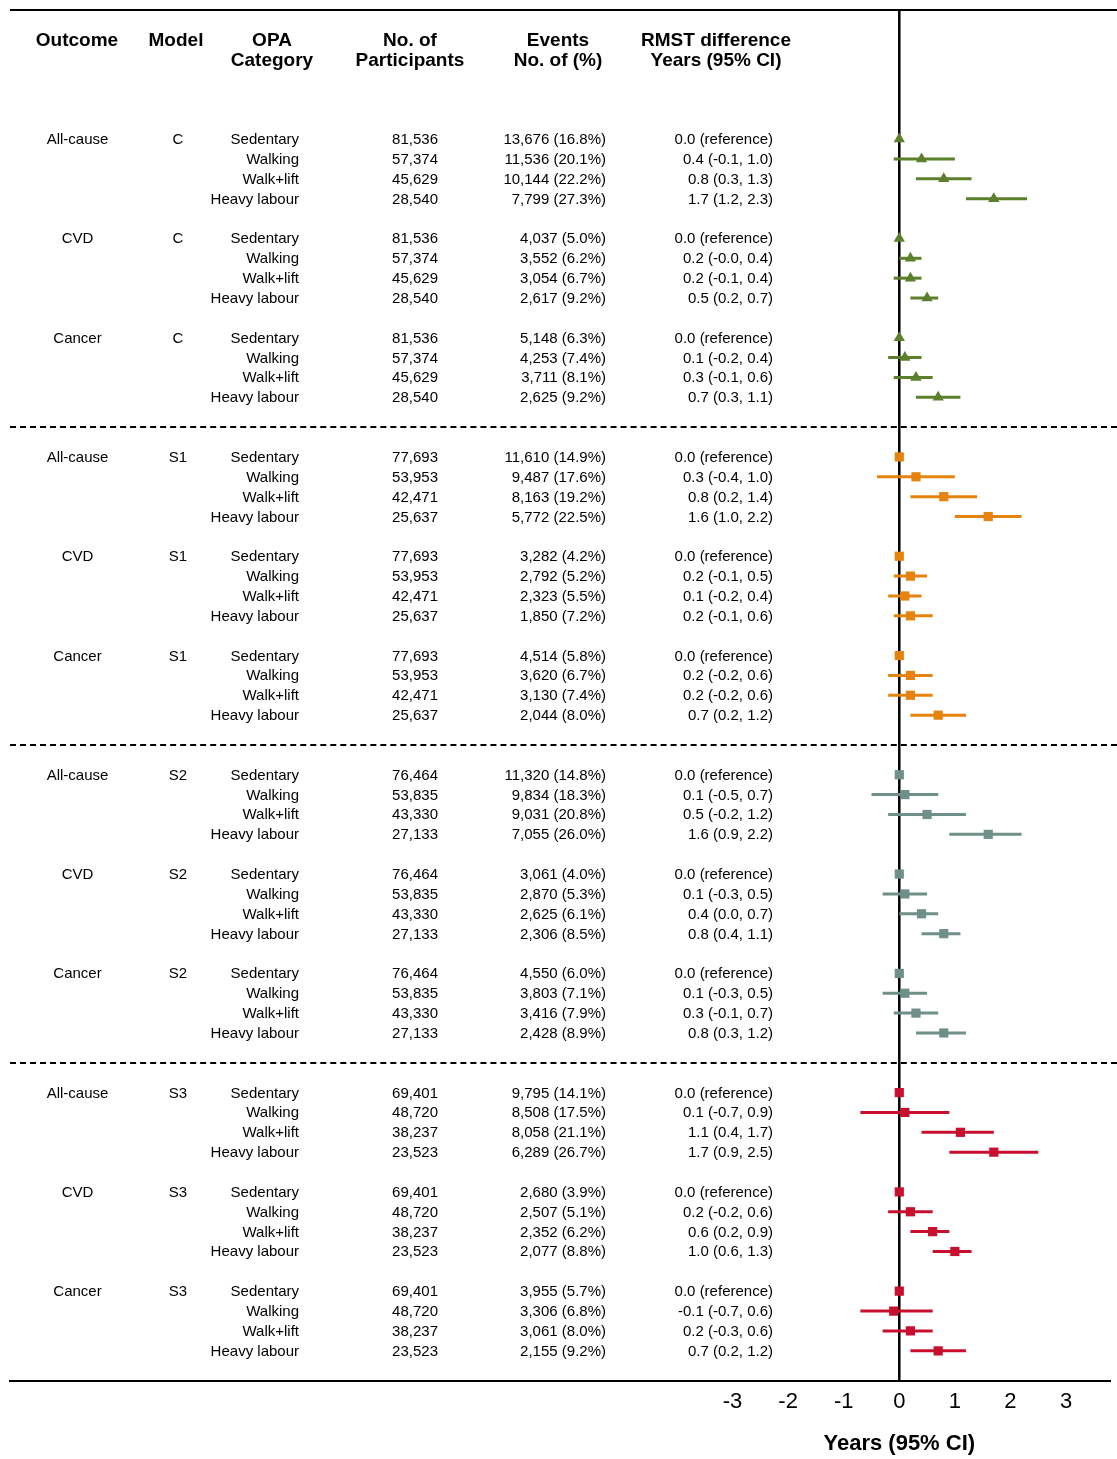 Image resolution: width=1117 pixels, height=1459 pixels. Describe the element at coordinates (563, 1350) in the screenshot. I see `text: 2,155 (9.2%)` at that location.